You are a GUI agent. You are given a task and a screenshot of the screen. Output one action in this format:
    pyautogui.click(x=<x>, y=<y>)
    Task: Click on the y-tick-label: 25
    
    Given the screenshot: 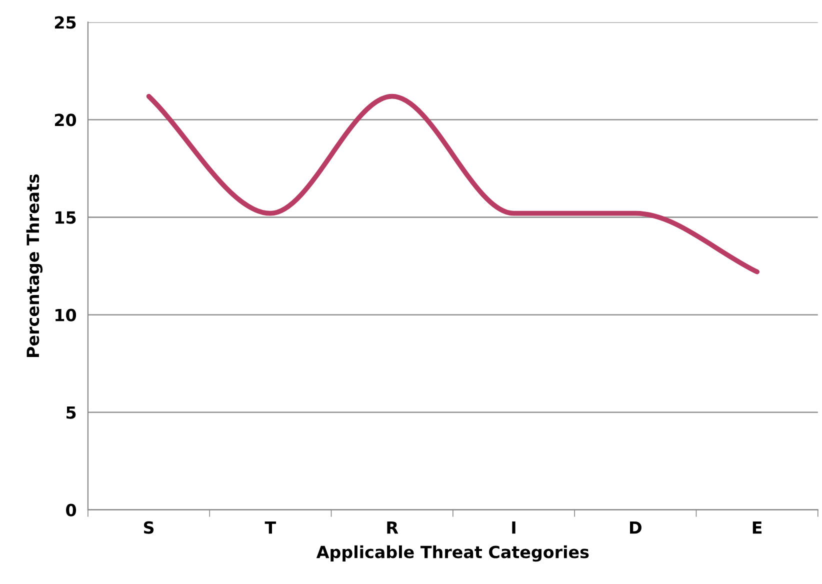 What is the action you would take?
    pyautogui.click(x=65, y=22)
    